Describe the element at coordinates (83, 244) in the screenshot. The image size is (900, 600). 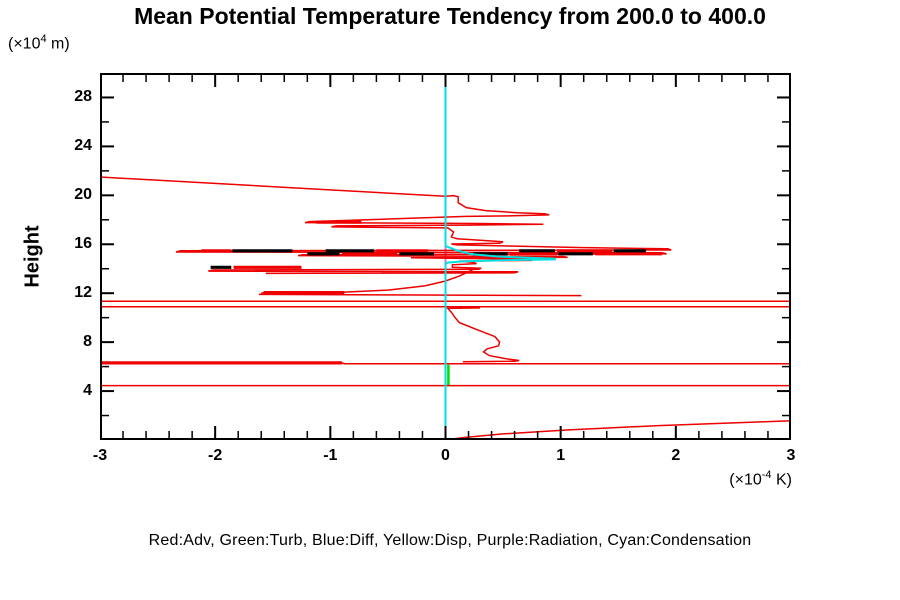
I see `y-tick-label-16: 16` at that location.